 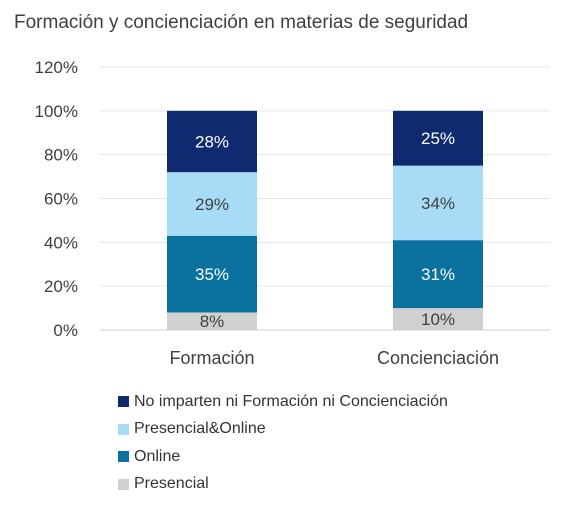 What do you see at coordinates (200, 429) in the screenshot?
I see `legend-label-presencial-online: Presencial&Online` at bounding box center [200, 429].